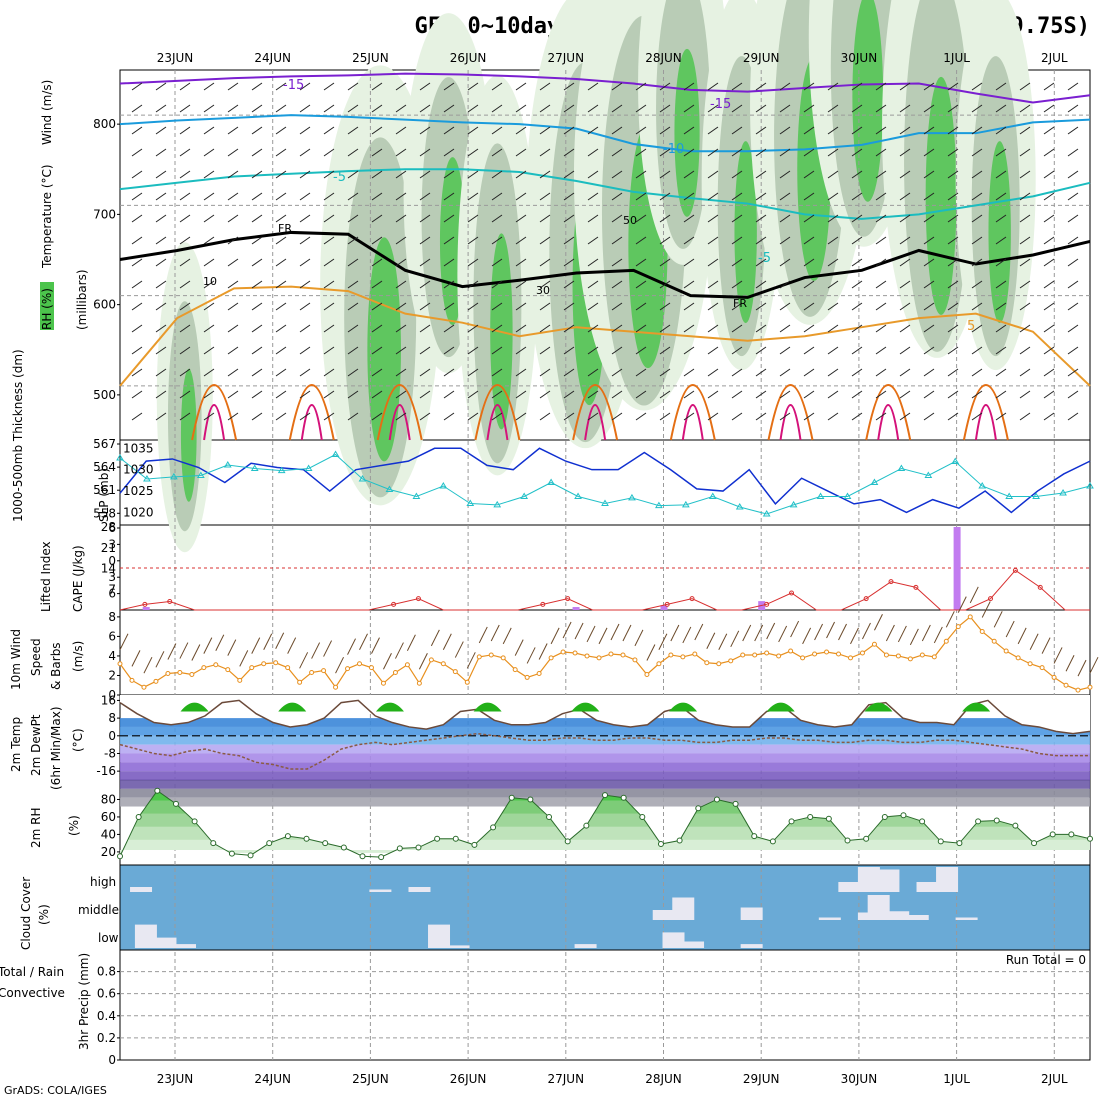  What do you see at coordinates (543, 290) in the screenshot?
I see `contour-label: 30` at bounding box center [543, 290].